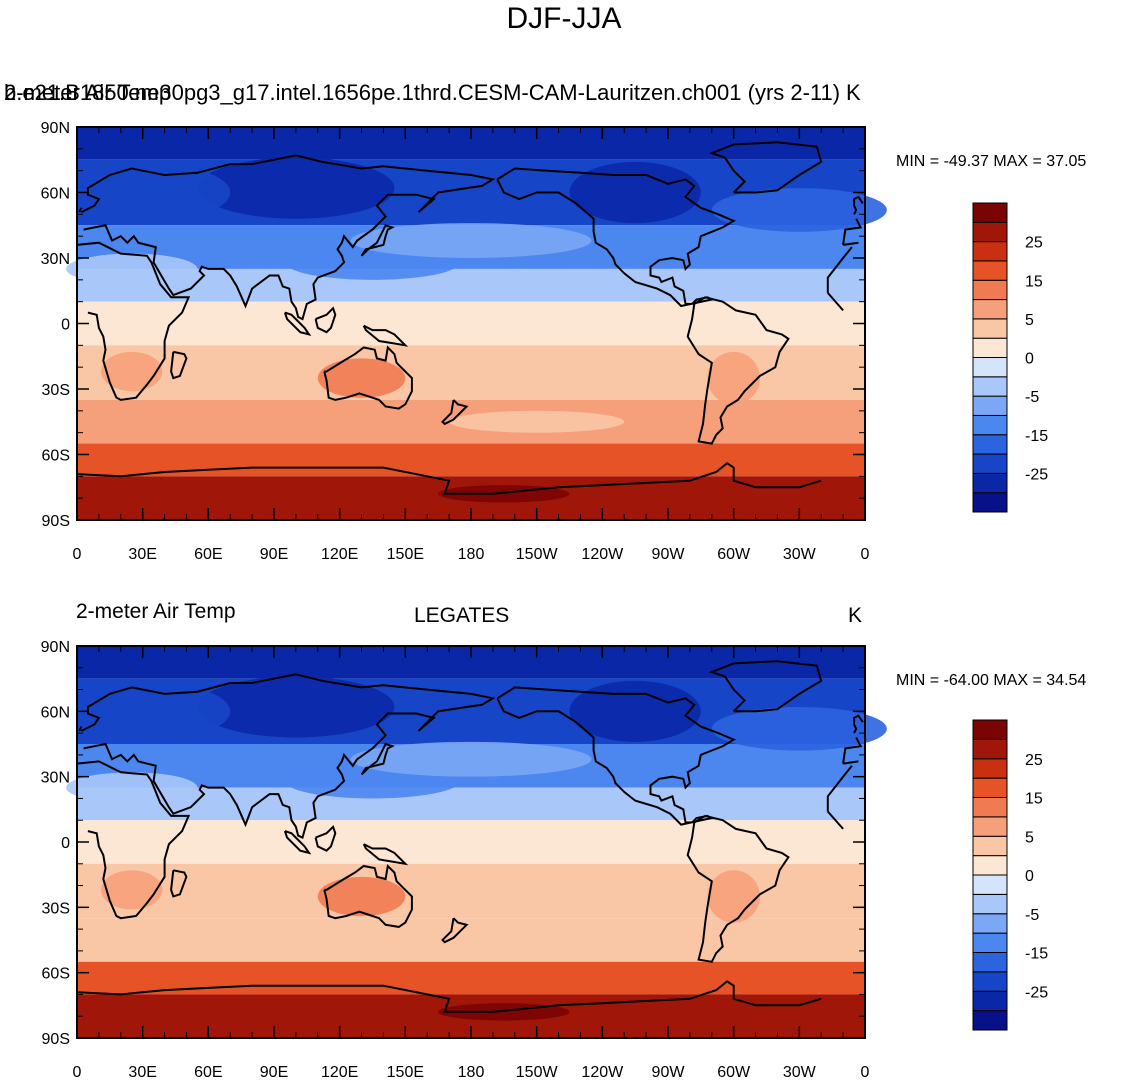  Describe the element at coordinates (56, 1039) in the screenshot. I see `lat-label: 90S` at that location.